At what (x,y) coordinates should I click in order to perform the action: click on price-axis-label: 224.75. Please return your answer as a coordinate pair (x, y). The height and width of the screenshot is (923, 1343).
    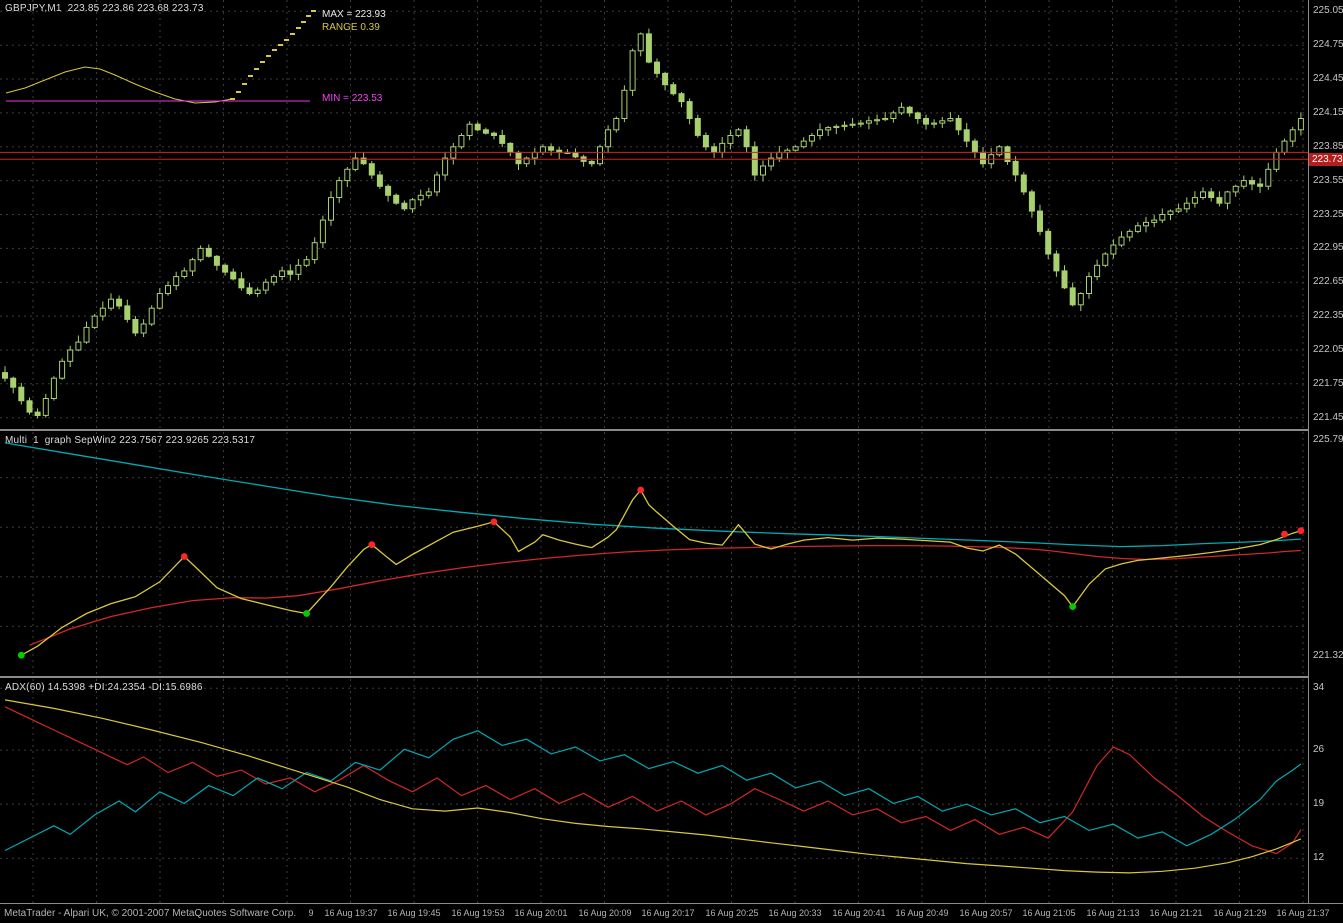
    Looking at the image, I should click on (1328, 44).